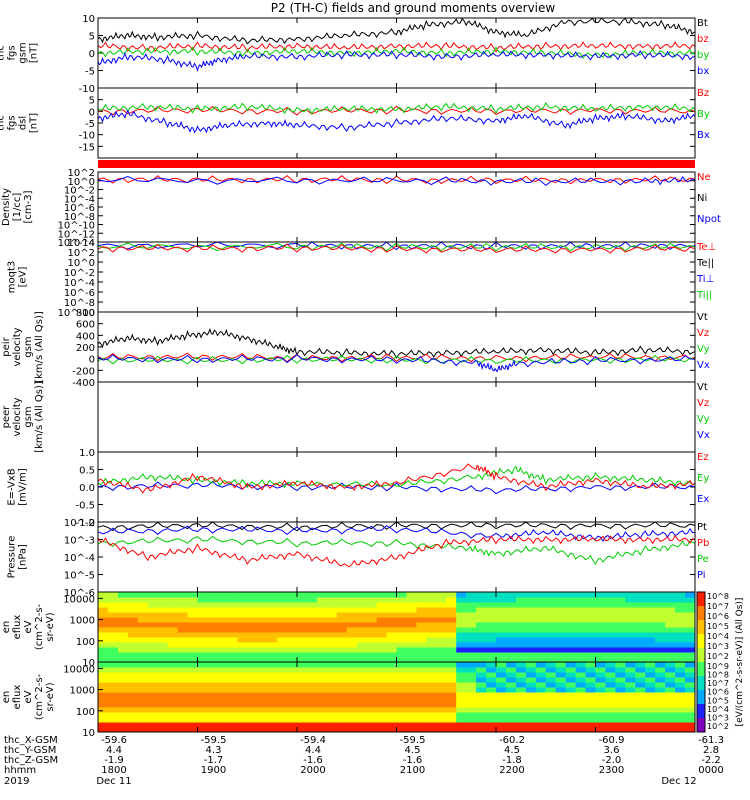 This screenshot has height=800, width=750. What do you see at coordinates (85, 712) in the screenshot?
I see `y-tick-label: 100` at bounding box center [85, 712].